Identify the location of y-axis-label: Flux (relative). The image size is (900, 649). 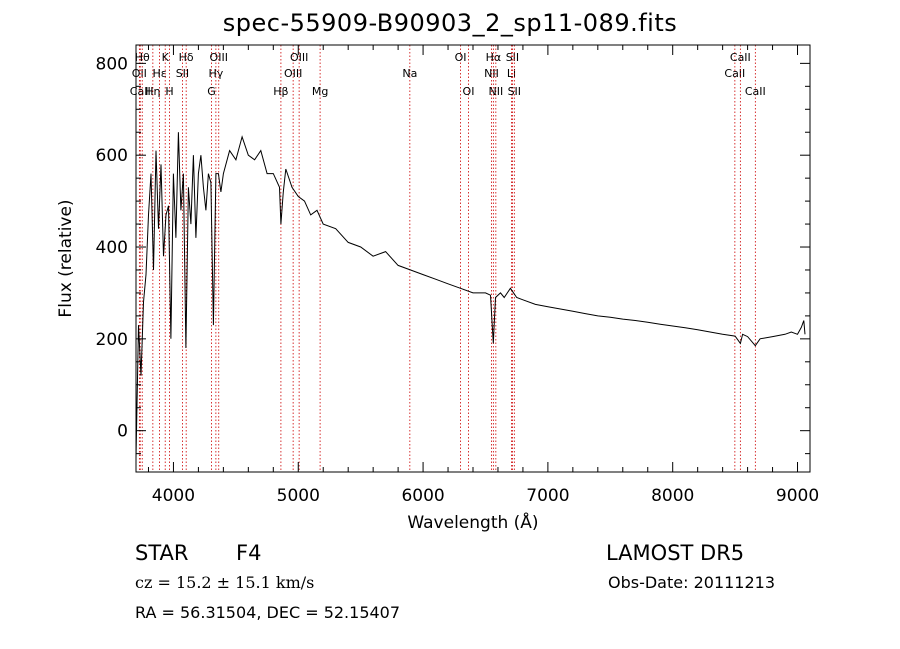
(66, 258).